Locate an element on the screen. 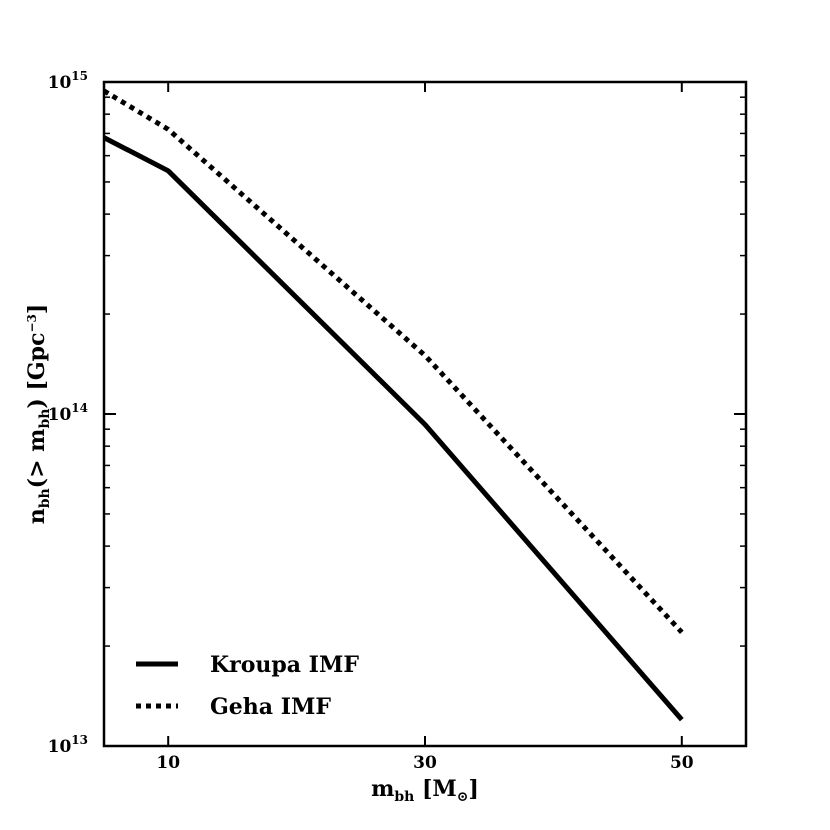  legend: Kroupa IMF Geha IMF is located at coordinates (247, 686).